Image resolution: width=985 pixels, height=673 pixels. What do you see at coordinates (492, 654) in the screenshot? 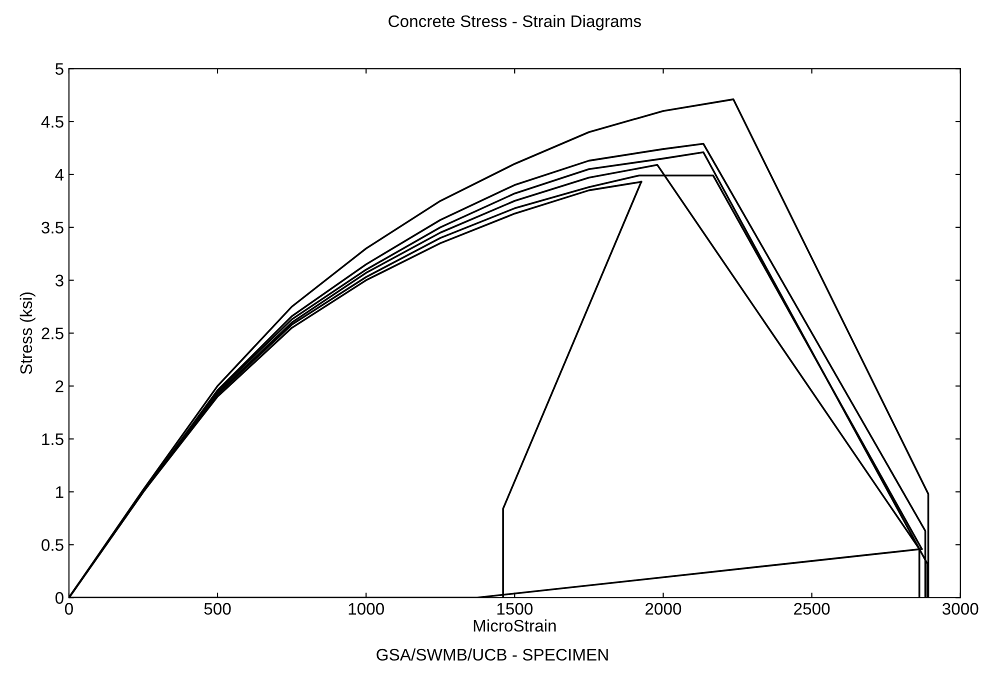
I see `text: GSA/SWMB/UCB - SPECIMEN` at bounding box center [492, 654].